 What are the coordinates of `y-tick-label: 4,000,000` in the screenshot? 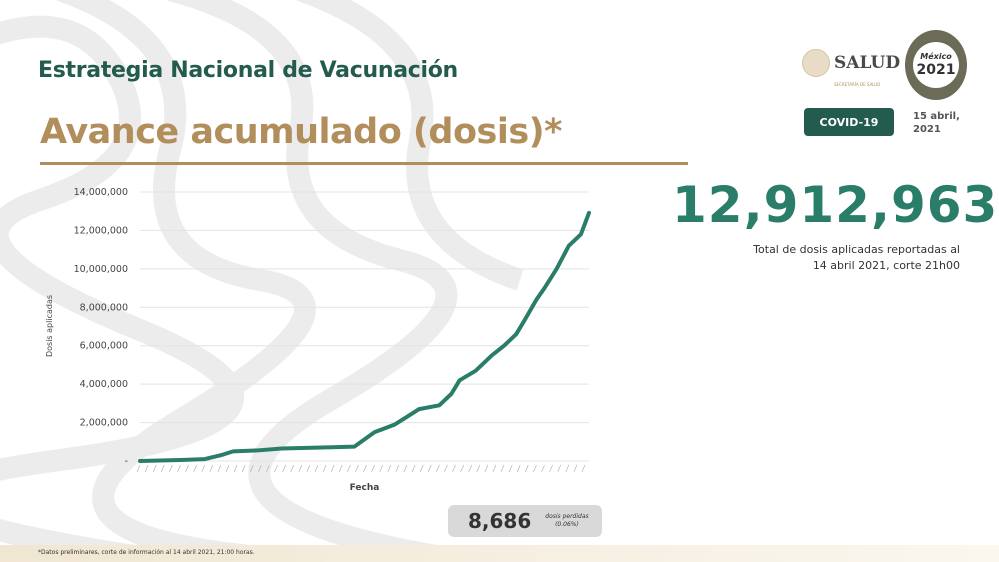 It's located at (104, 384).